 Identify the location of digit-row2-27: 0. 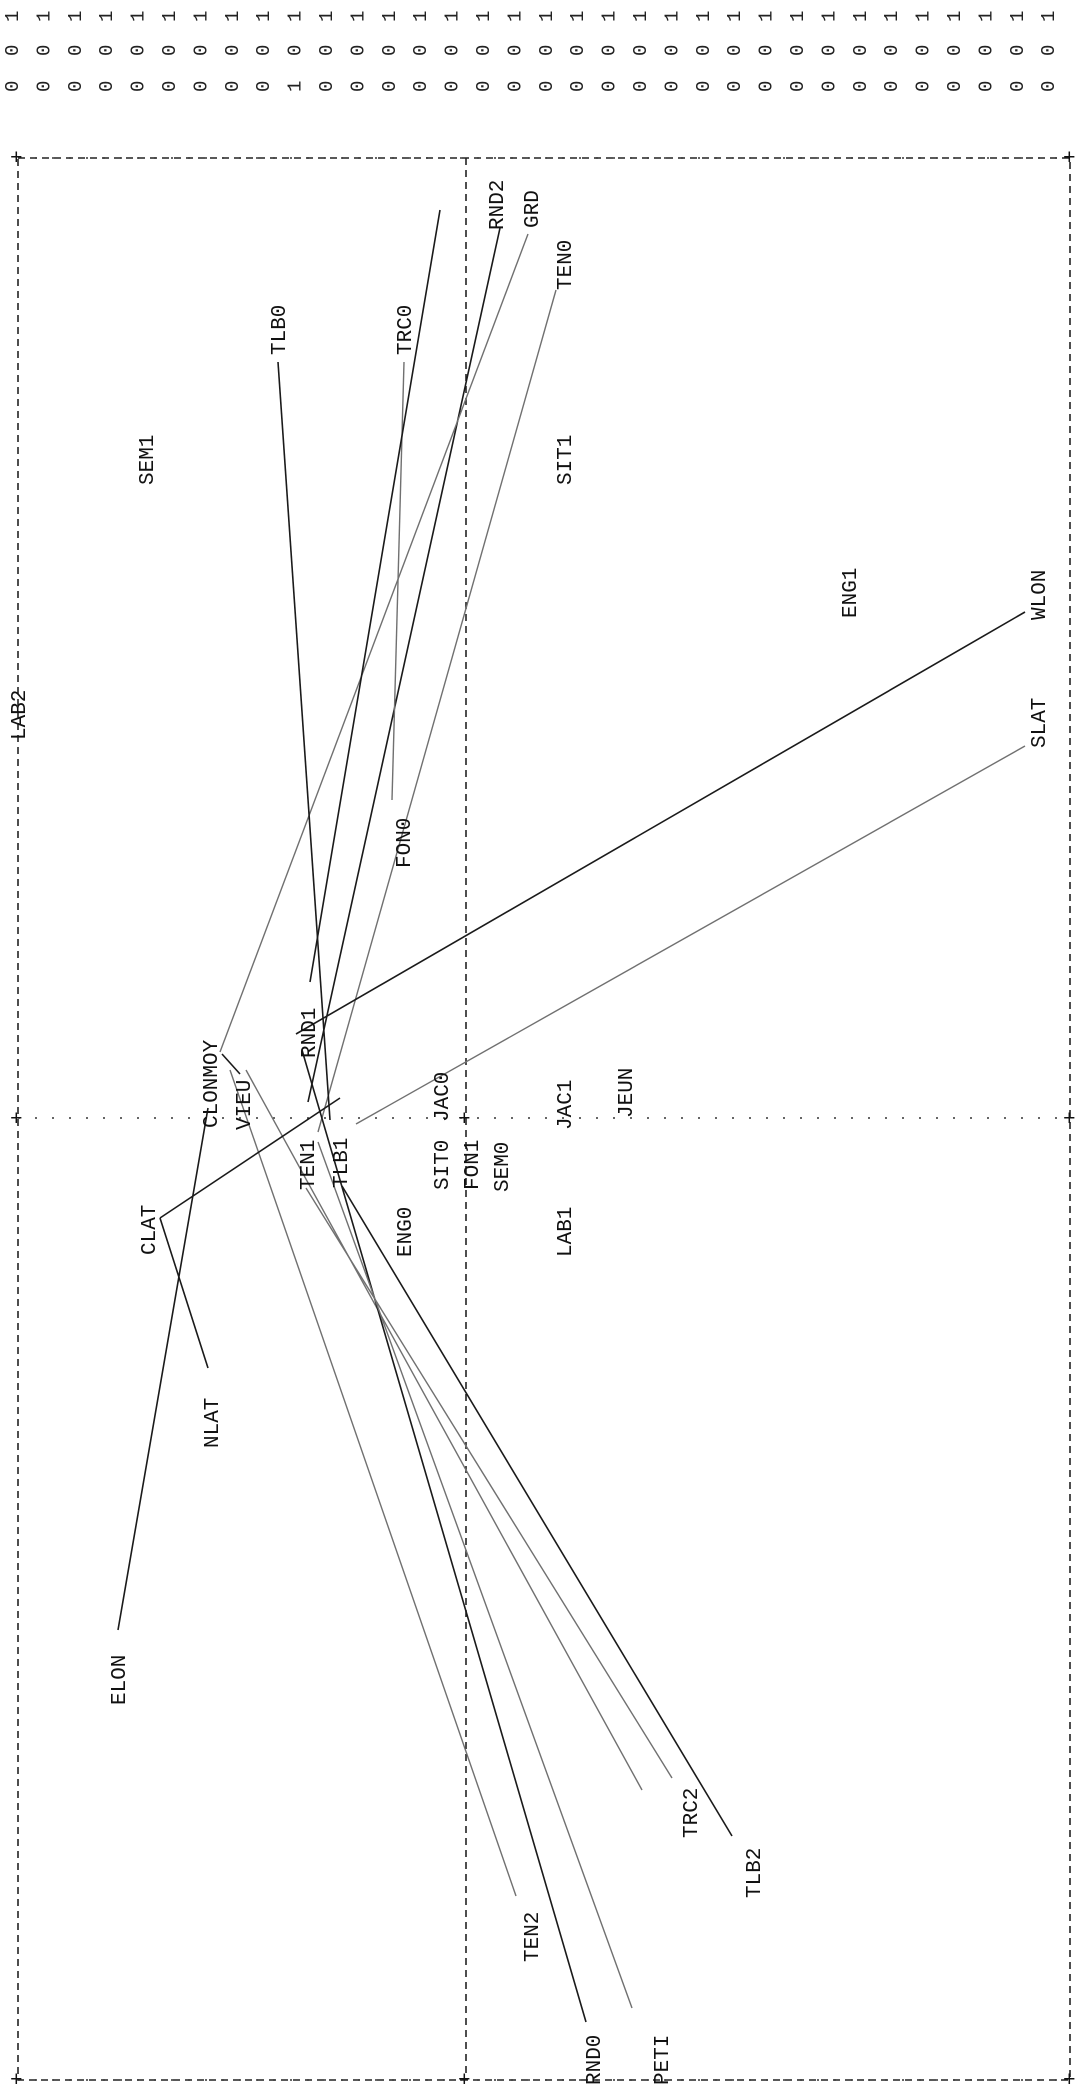
(861, 50).